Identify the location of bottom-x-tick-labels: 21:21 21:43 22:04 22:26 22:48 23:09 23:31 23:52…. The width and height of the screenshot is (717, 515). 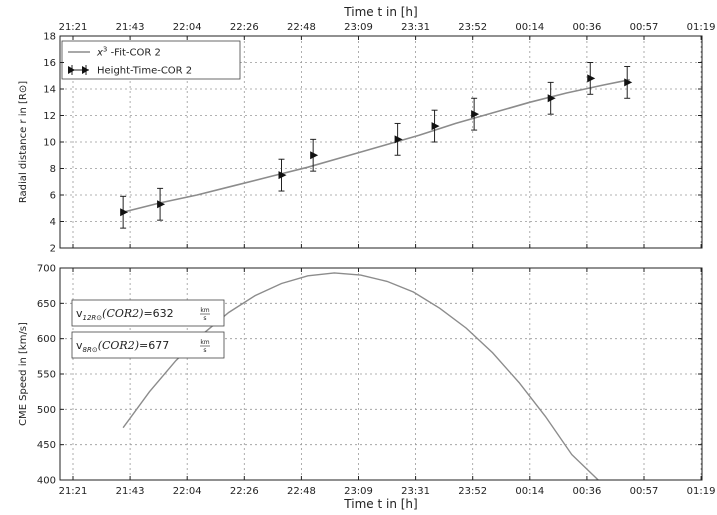
(387, 491).